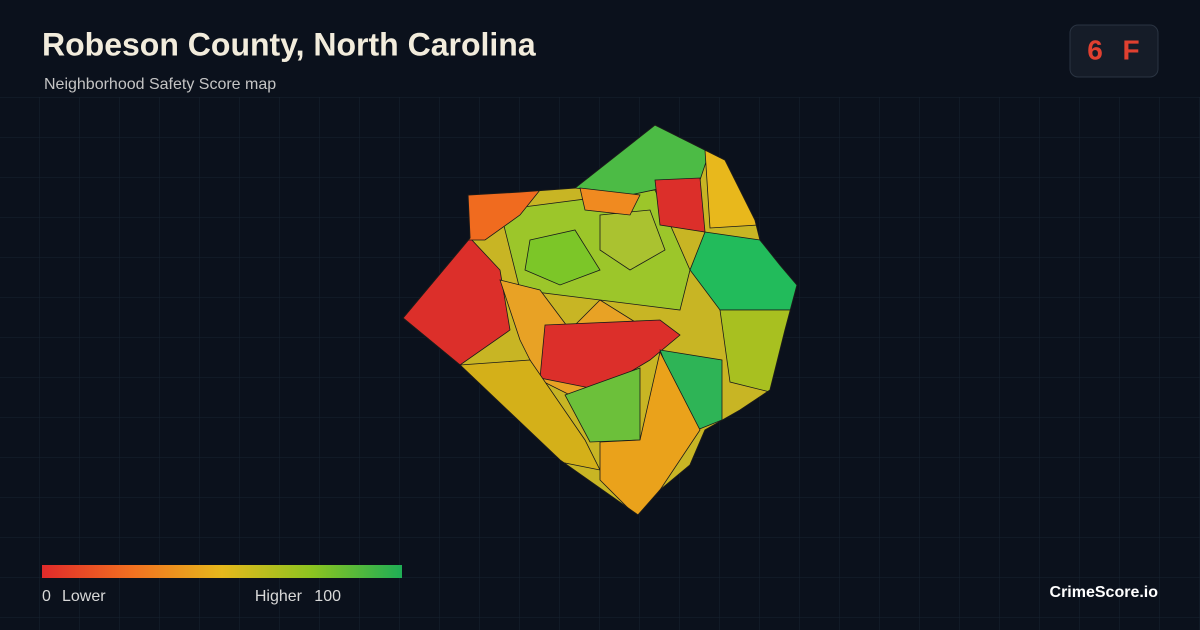  I want to click on subtitle: Neighborhood Safety Score map, so click(160, 84).